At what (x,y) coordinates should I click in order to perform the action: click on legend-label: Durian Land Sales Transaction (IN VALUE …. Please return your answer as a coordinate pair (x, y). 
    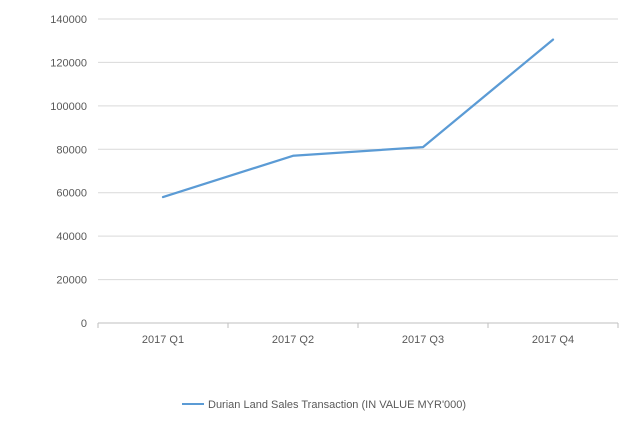
    Looking at the image, I should click on (337, 405).